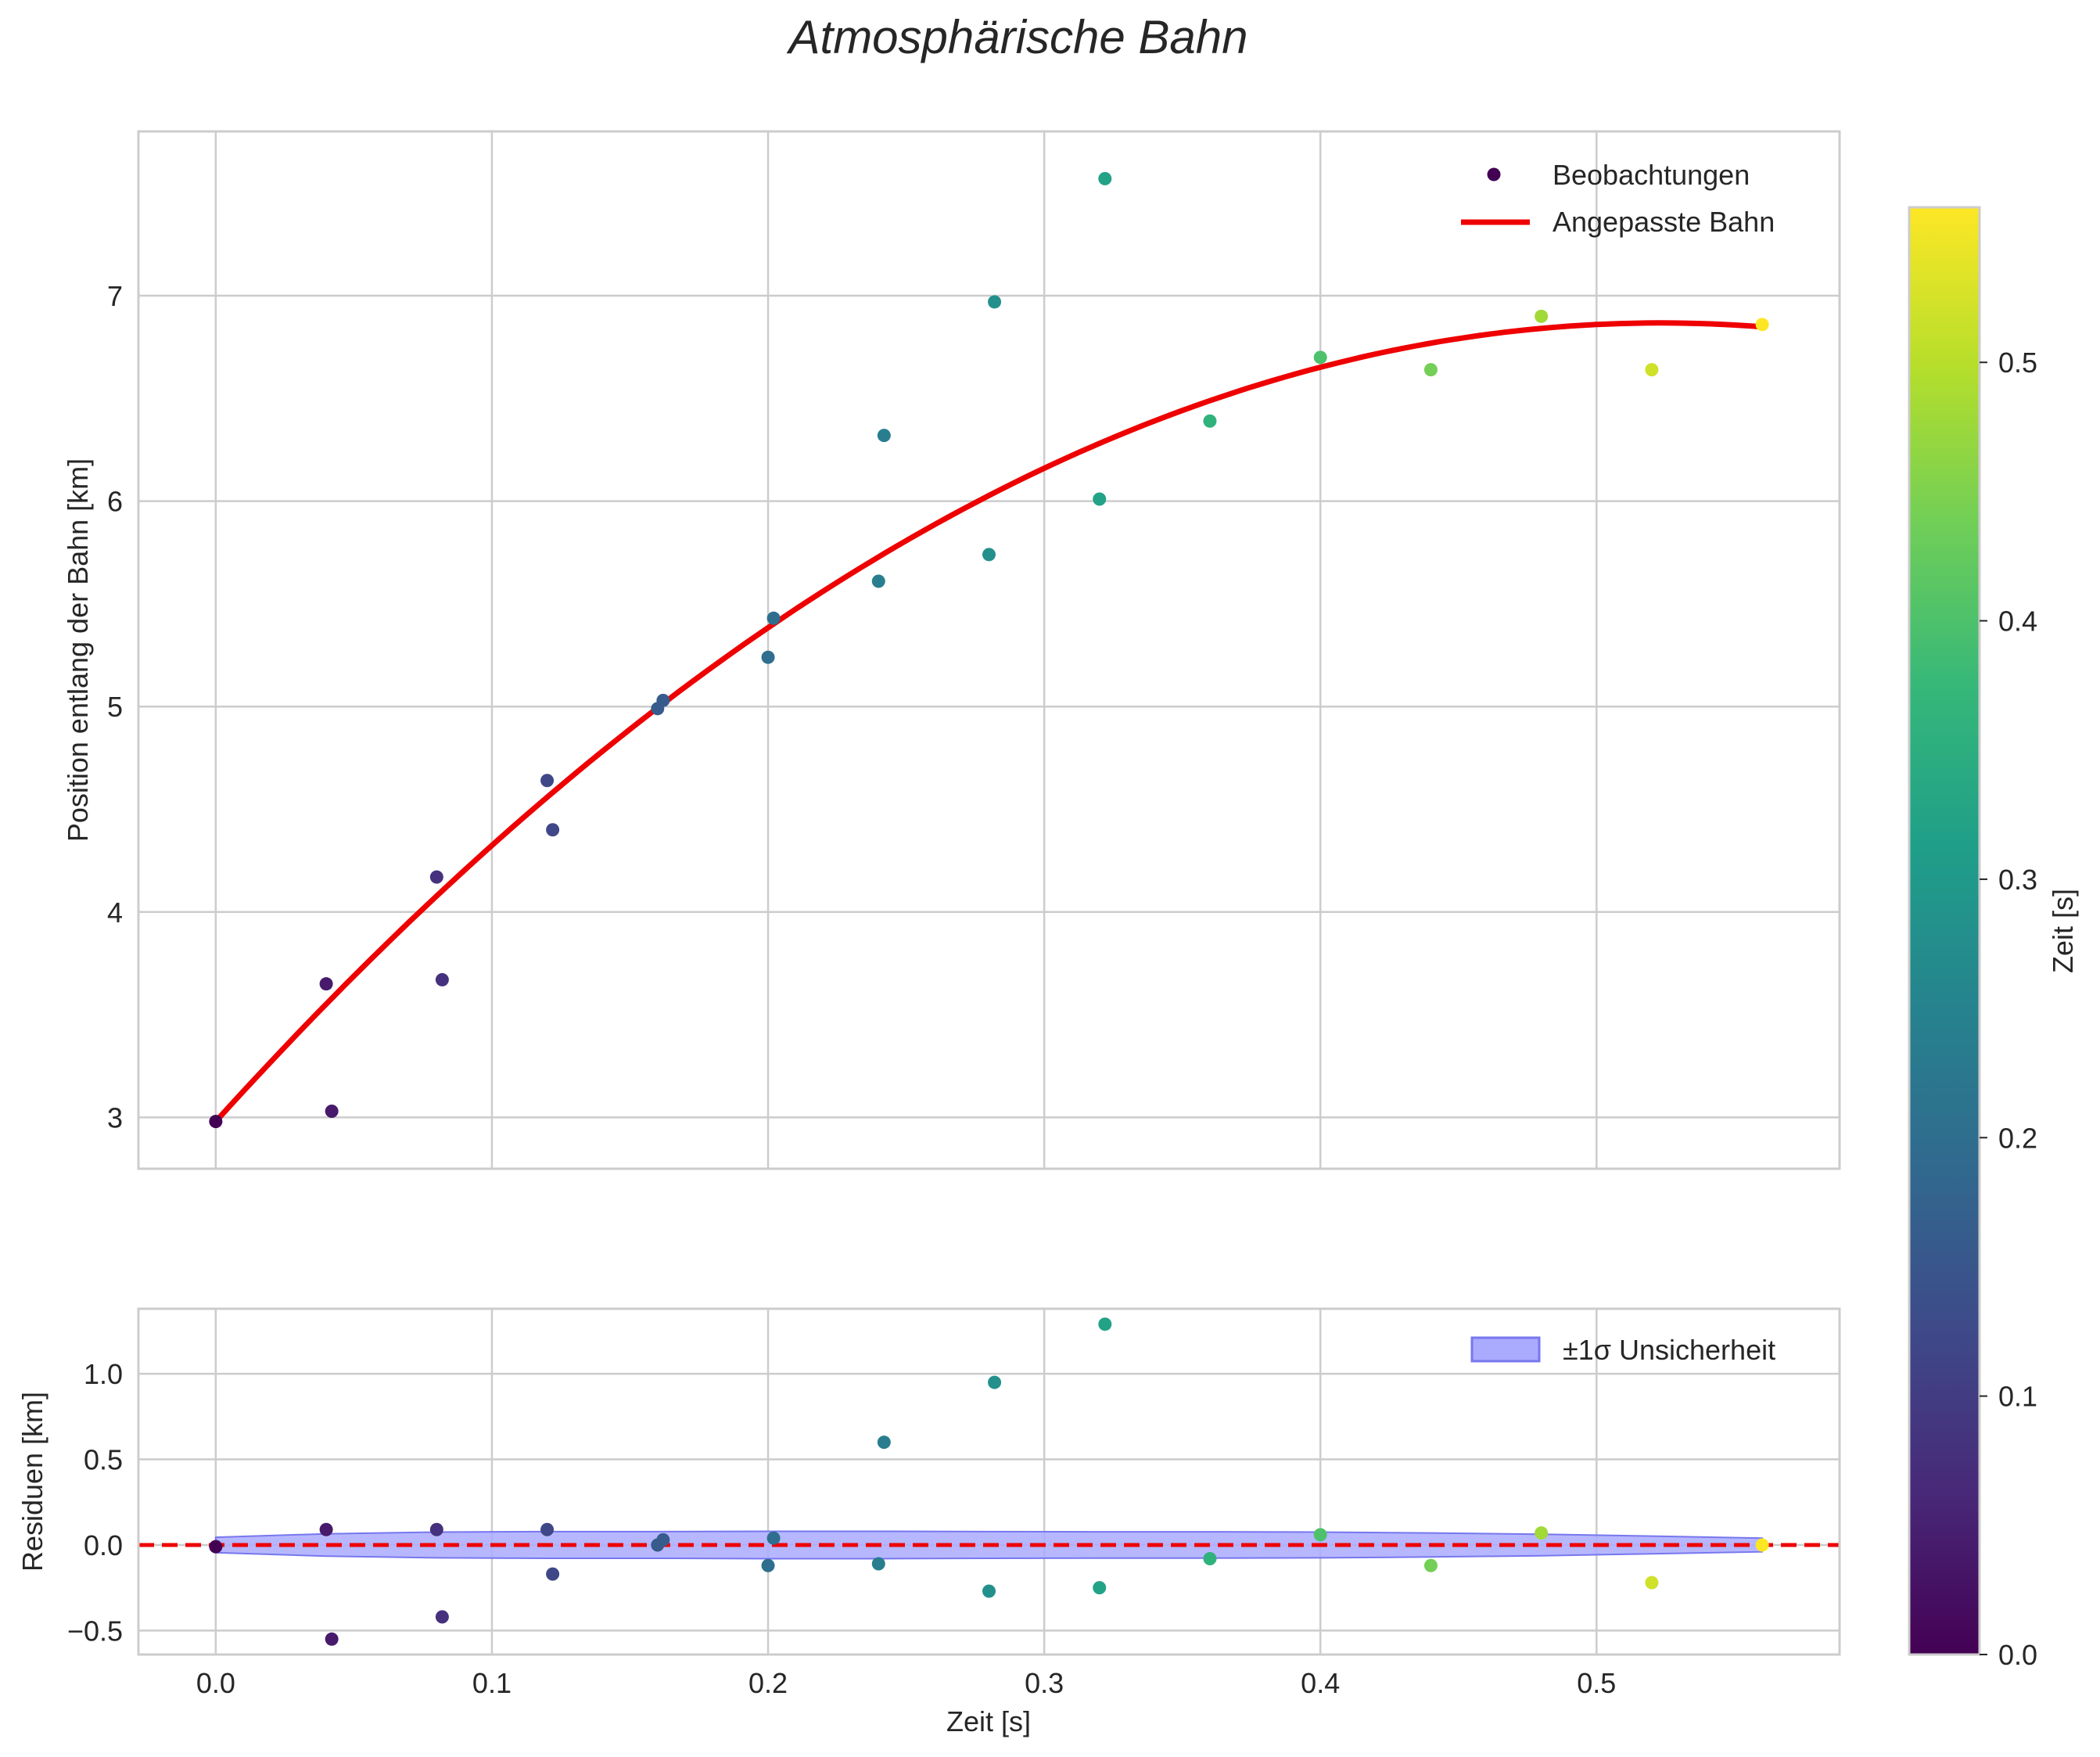  I want to click on colorbar-tick-label: 0.5, so click(2017, 363).